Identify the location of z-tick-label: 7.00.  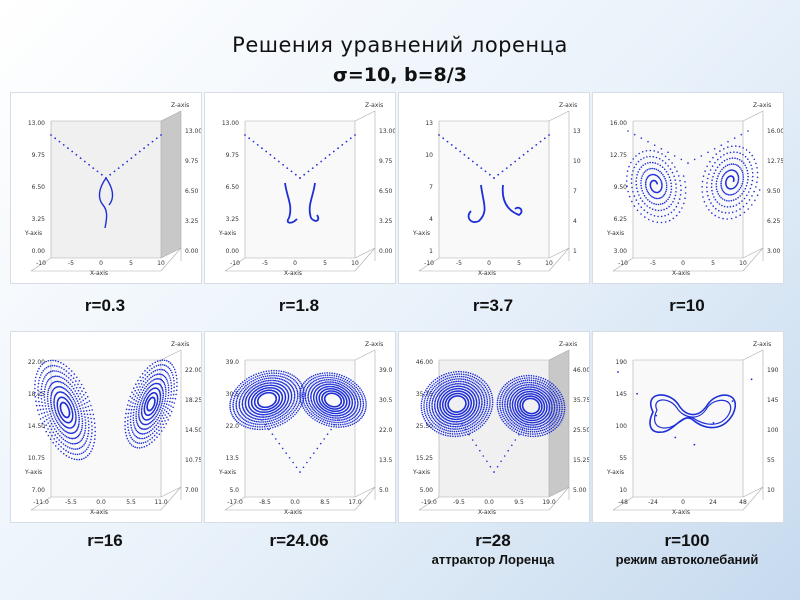
(192, 490).